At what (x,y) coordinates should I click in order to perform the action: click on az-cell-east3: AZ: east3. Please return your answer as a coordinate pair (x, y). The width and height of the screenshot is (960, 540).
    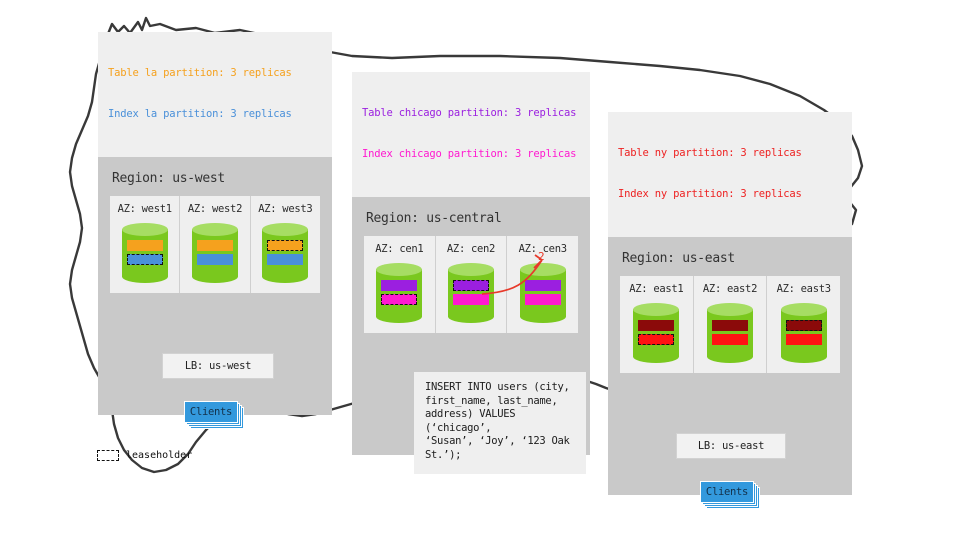
    Looking at the image, I should click on (803, 324).